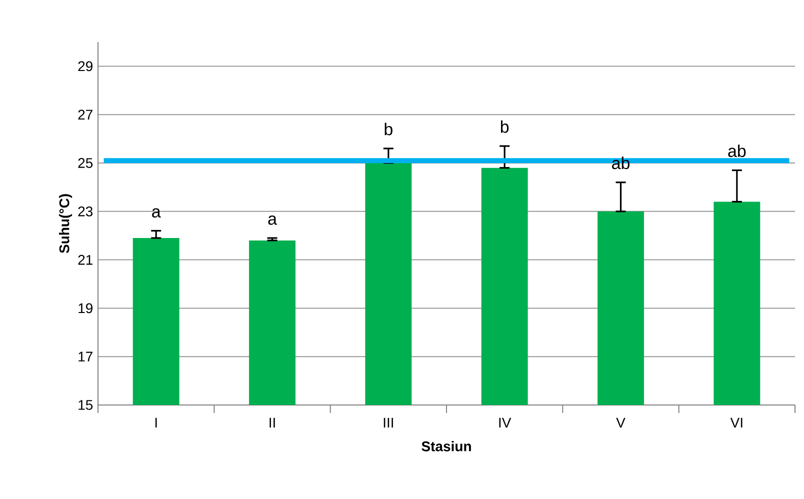 Image resolution: width=804 pixels, height=499 pixels. What do you see at coordinates (621, 423) in the screenshot?
I see `x-tick-label: V` at bounding box center [621, 423].